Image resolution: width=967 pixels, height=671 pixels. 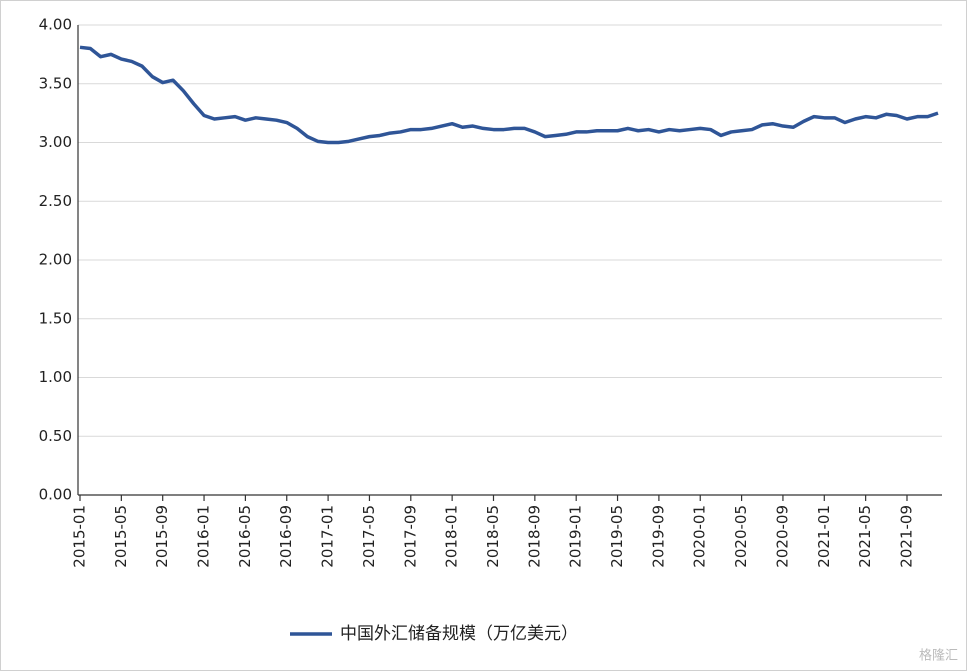 What do you see at coordinates (80, 536) in the screenshot?
I see `x-tick-label: 2015-01` at bounding box center [80, 536].